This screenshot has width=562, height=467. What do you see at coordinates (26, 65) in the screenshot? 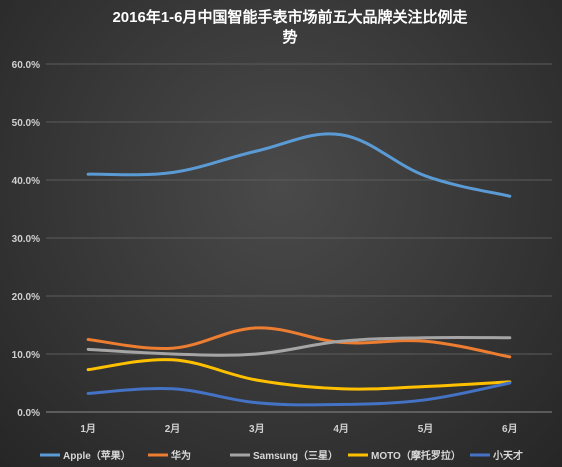
I see `y-tick-label: 60.0%` at bounding box center [26, 65].